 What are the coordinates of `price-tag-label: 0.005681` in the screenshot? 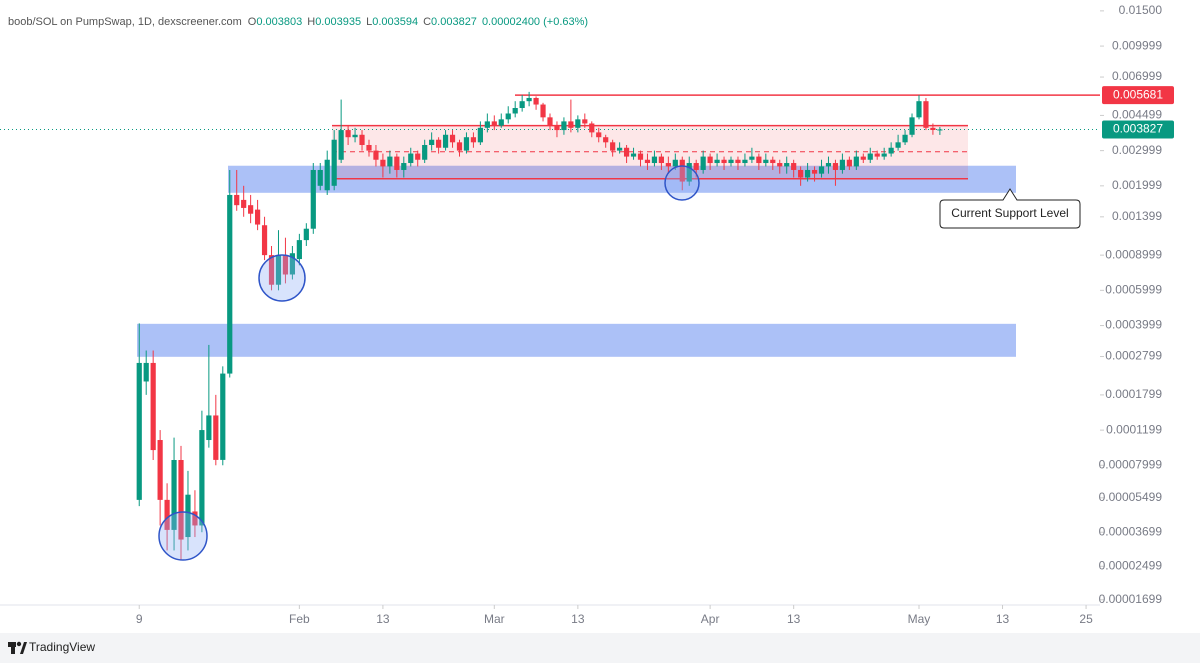 It's located at (1138, 94).